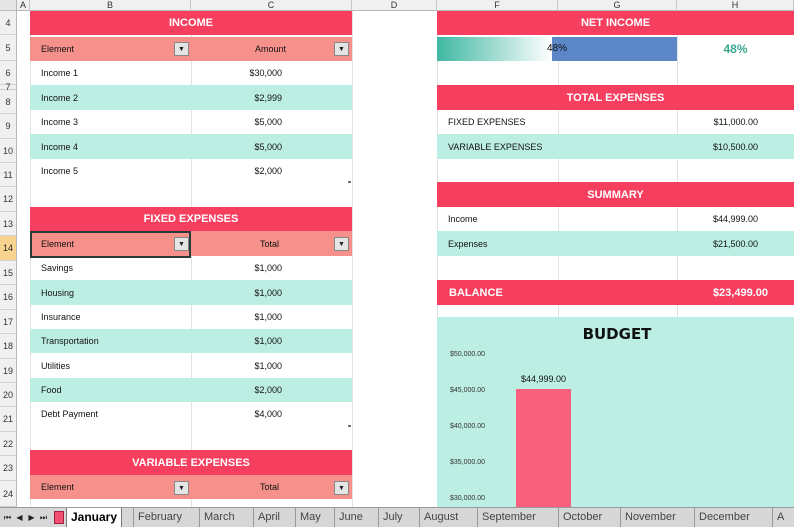 The image size is (794, 527). I want to click on tab-may: May, so click(310, 517).